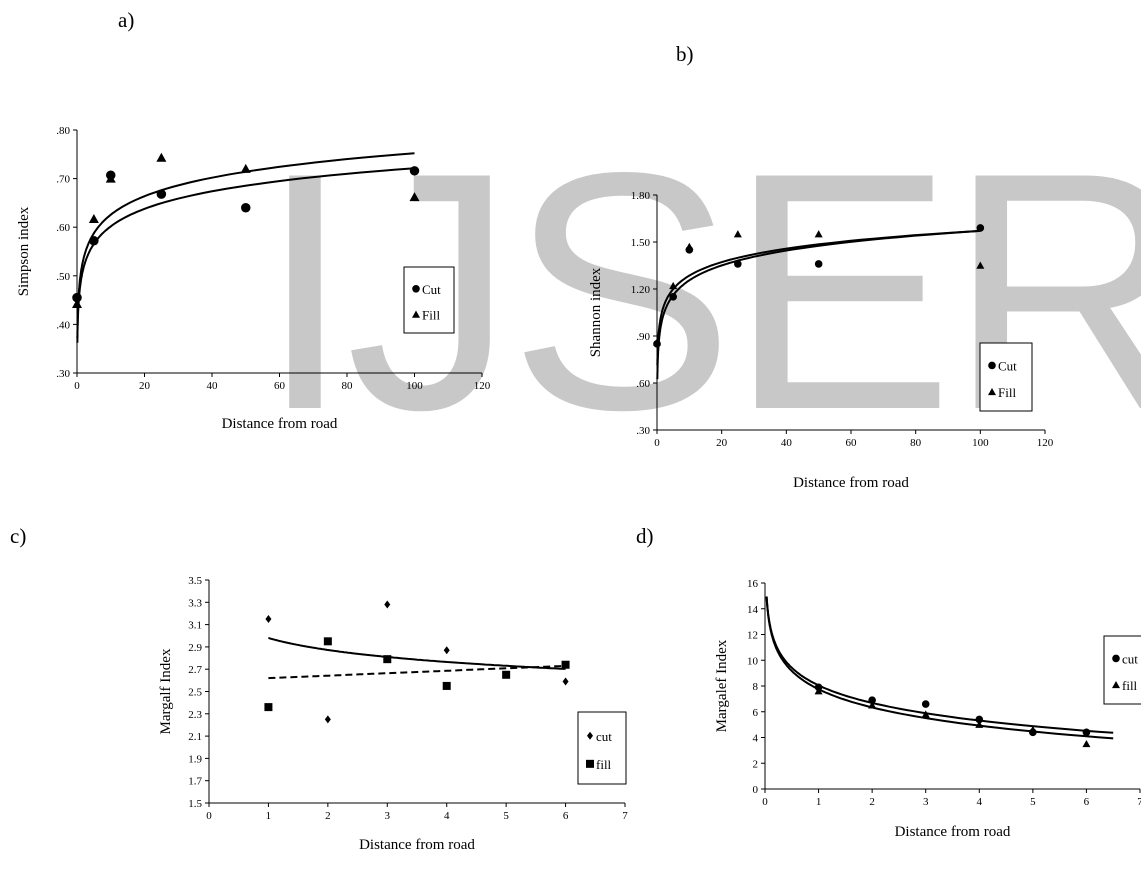 The width and height of the screenshot is (1141, 882). What do you see at coordinates (416, 288) in the screenshot?
I see `legend-marker-a-Cut` at bounding box center [416, 288].